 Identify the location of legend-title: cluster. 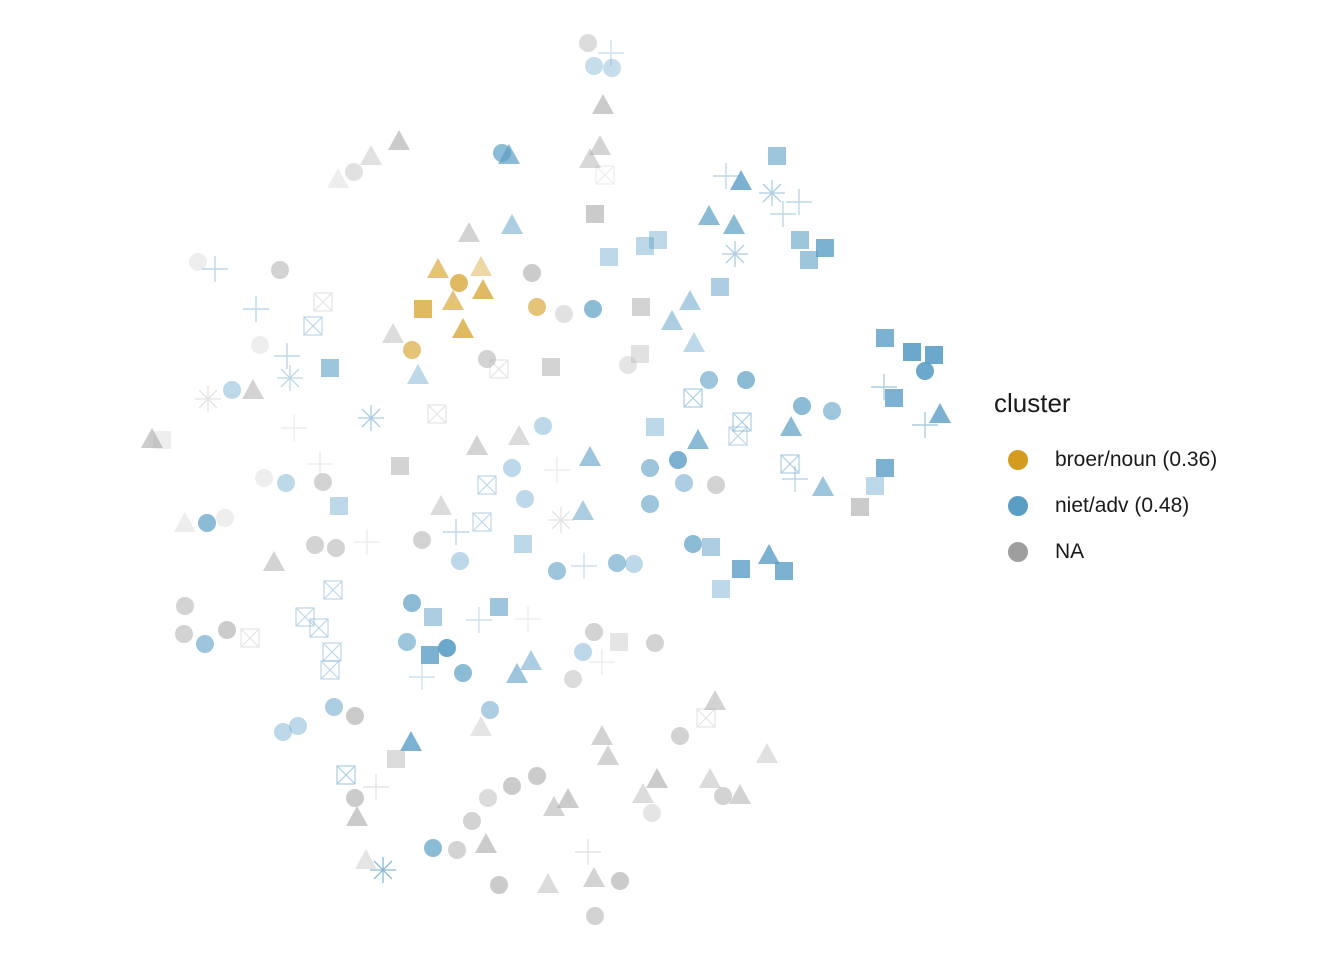
(1032, 403).